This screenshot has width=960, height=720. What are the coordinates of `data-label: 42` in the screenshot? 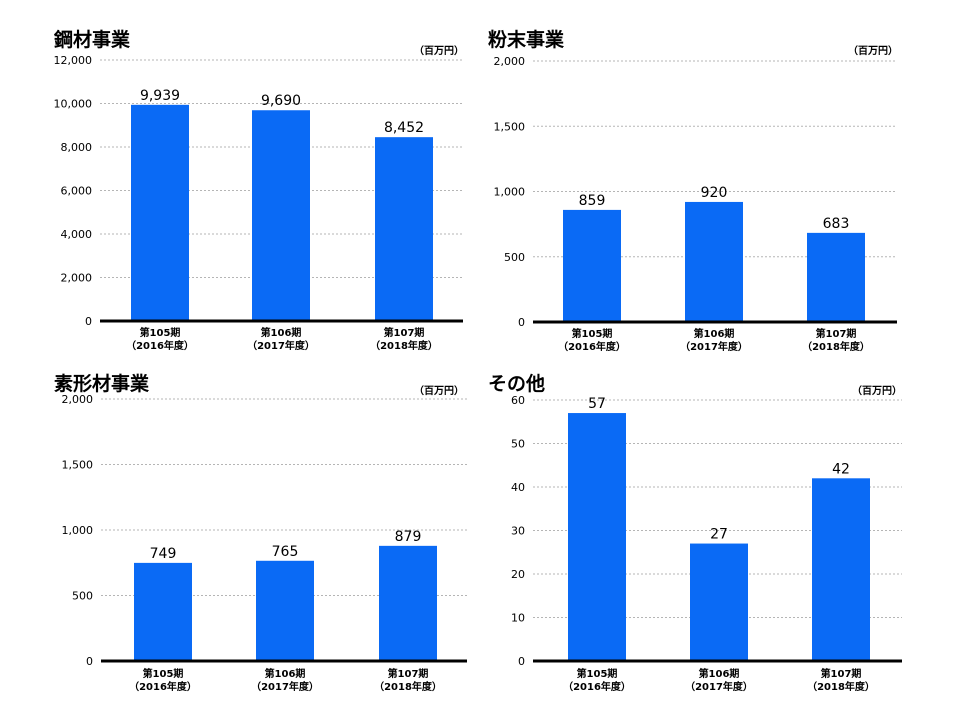 It's located at (841, 469).